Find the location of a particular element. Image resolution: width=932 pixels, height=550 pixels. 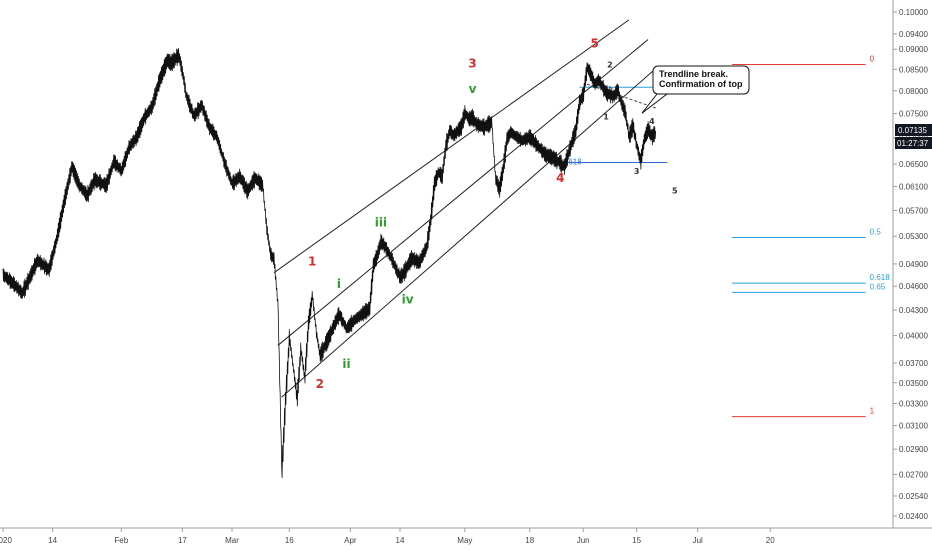

y-tick-label: 0.04900 is located at coordinates (913, 264).